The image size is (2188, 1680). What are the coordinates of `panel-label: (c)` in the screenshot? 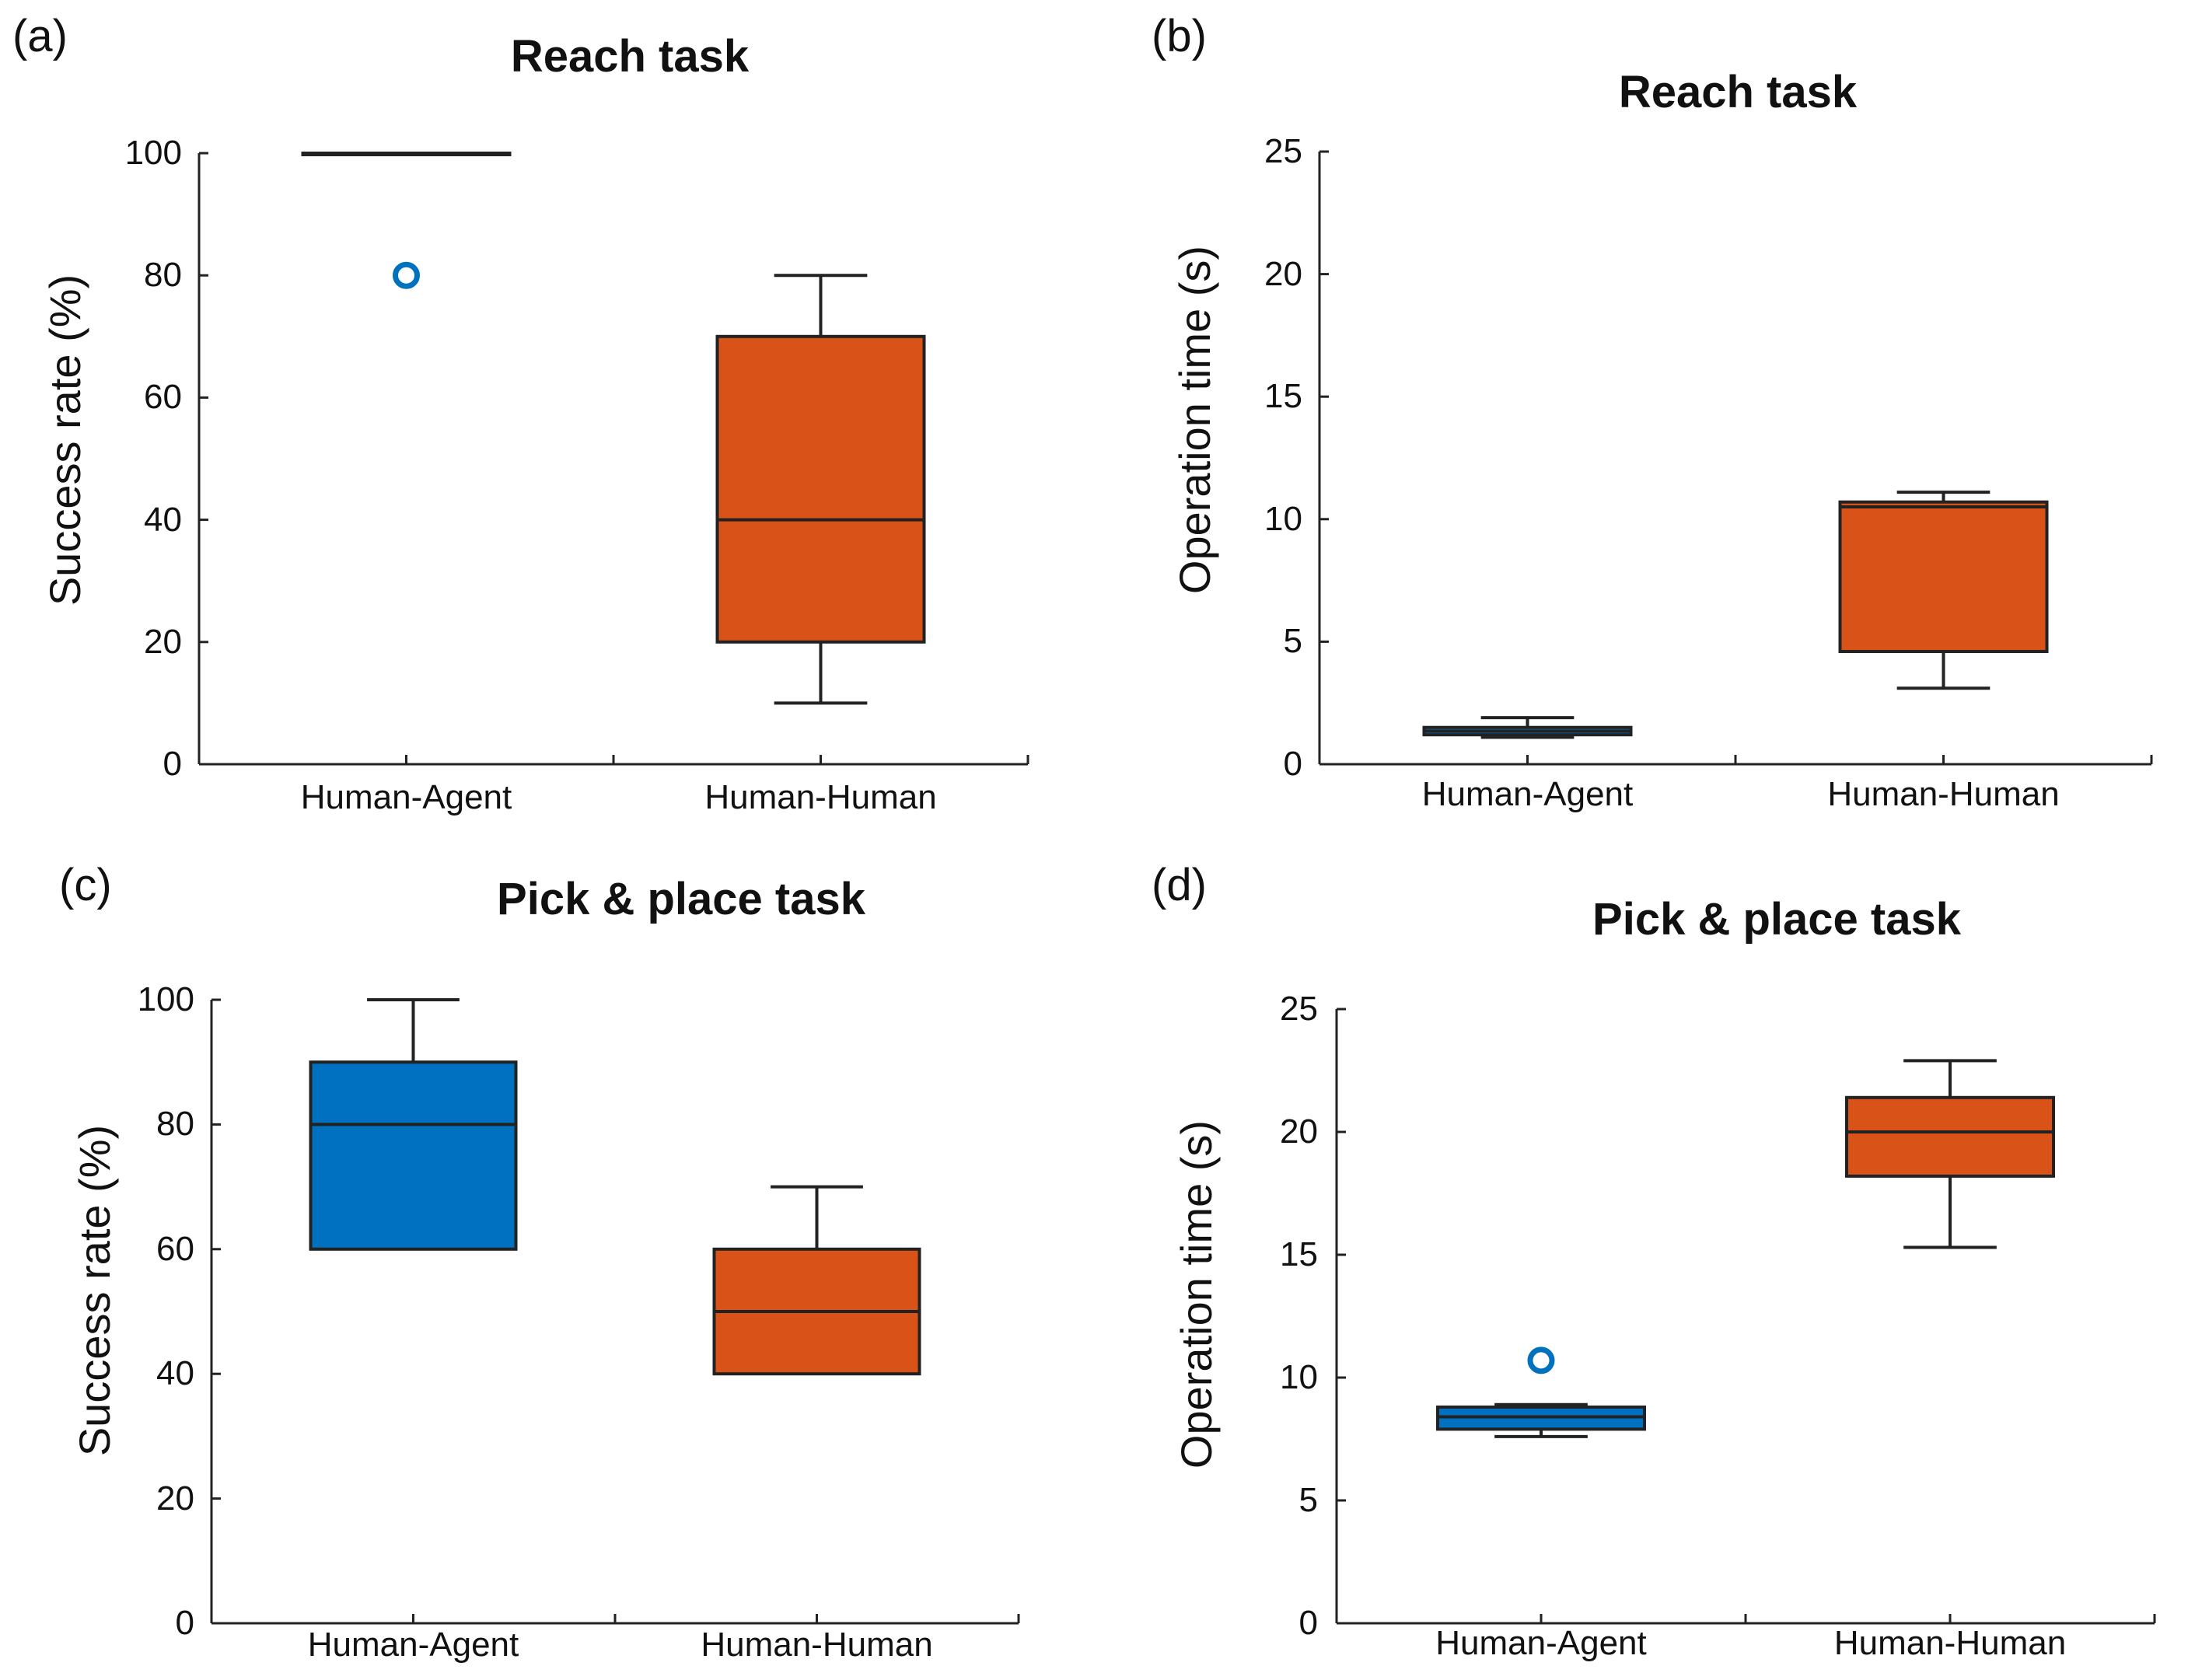 It's located at (85, 885).